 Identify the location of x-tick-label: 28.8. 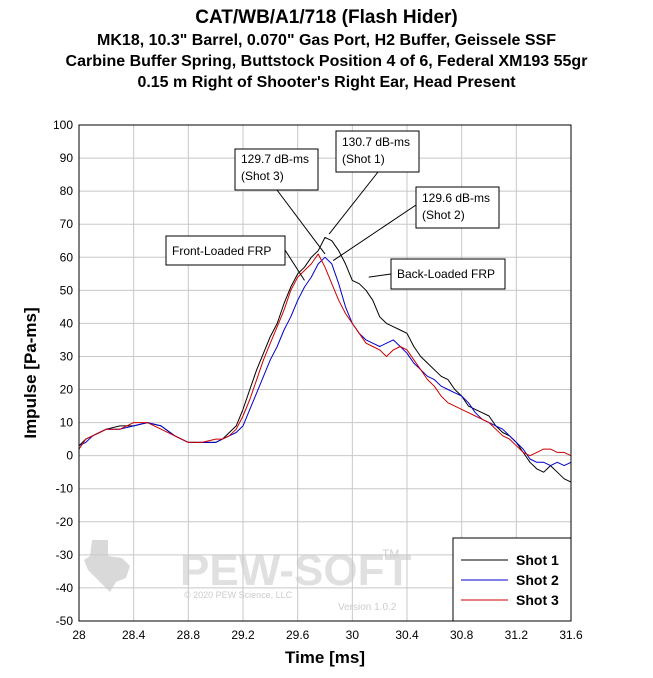
(189, 635).